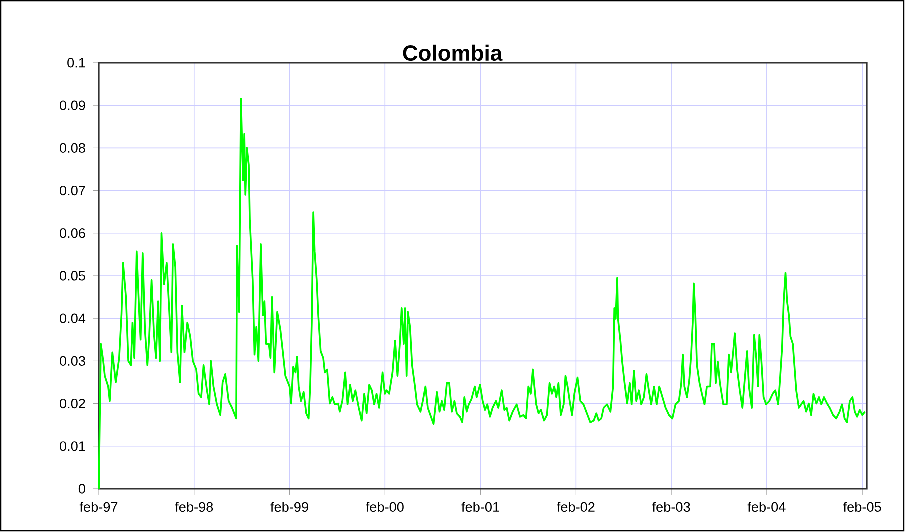 This screenshot has height=532, width=905. I want to click on x-tick-label: feb-98, so click(194, 507).